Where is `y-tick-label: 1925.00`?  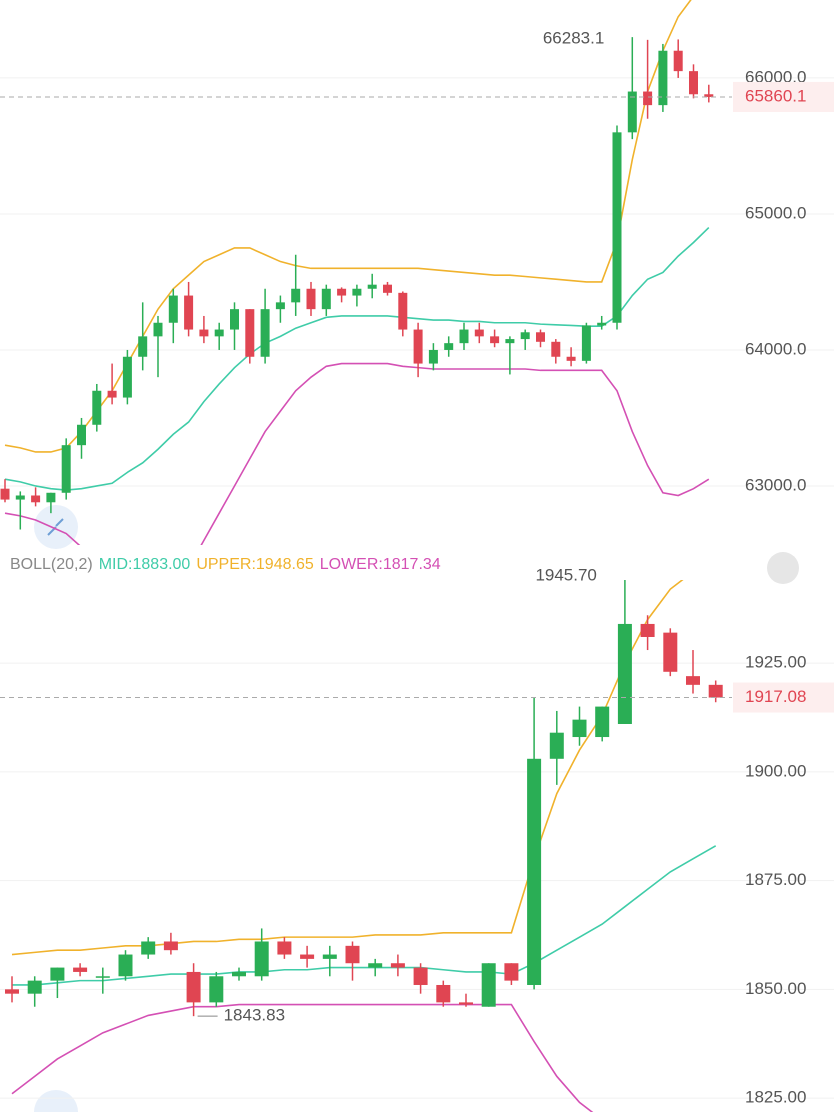 y-tick-label: 1925.00 is located at coordinates (775, 662).